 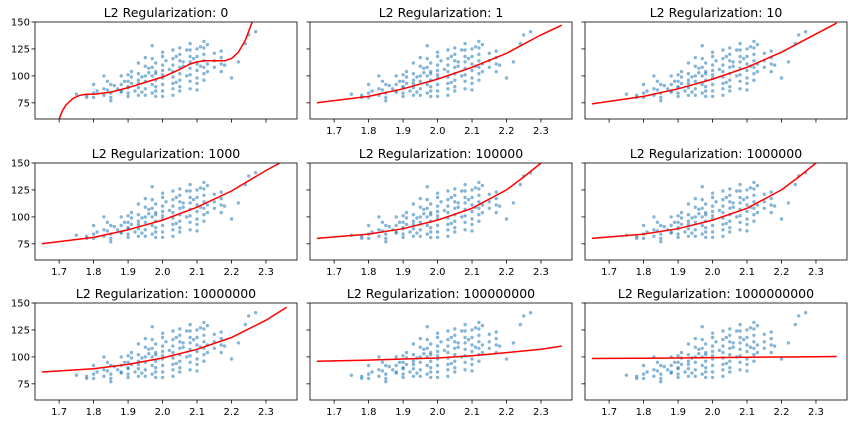 I want to click on subplot-title: L2 Regularization: 1000, so click(x=166, y=153).